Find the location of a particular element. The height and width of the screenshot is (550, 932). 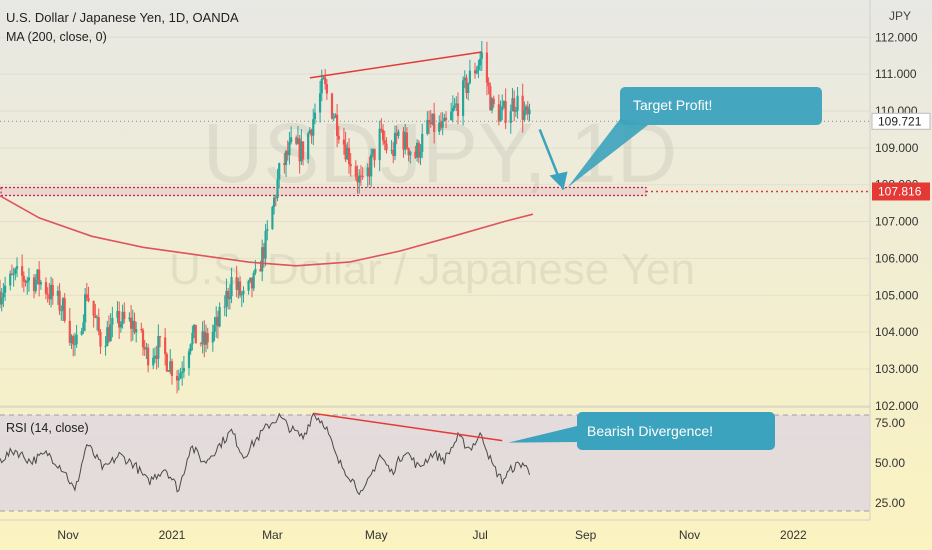

rsi-line is located at coordinates (265, 454).